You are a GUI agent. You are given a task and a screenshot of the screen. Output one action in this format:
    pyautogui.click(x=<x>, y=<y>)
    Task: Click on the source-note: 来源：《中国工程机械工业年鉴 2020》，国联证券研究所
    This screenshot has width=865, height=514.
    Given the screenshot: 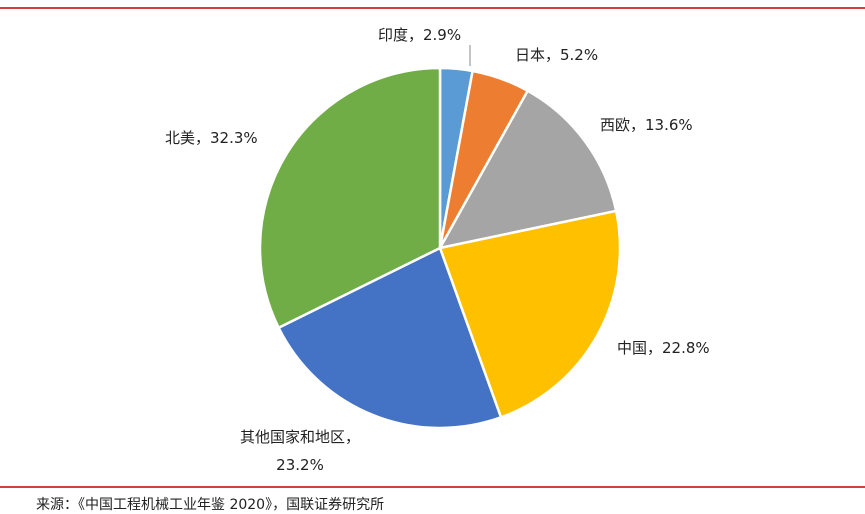 What is the action you would take?
    pyautogui.click(x=210, y=505)
    